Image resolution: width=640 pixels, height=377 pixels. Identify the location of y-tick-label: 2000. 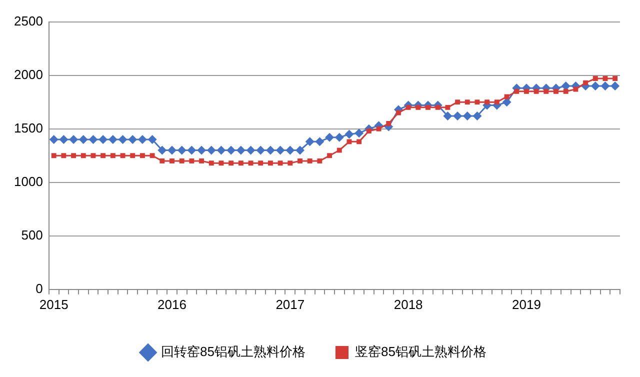
(28, 74).